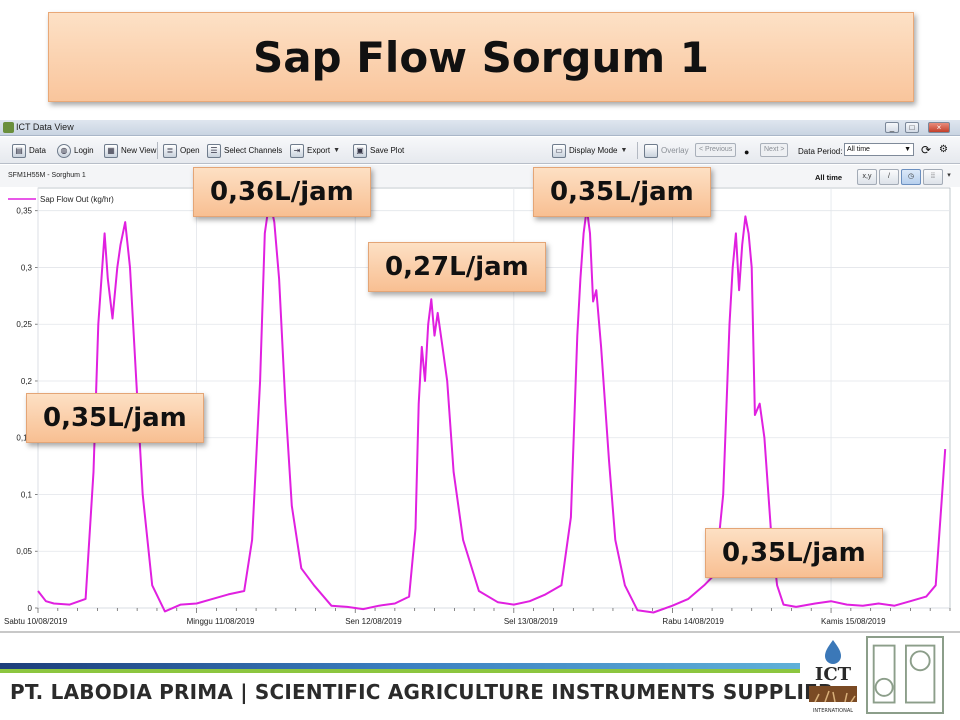 Image resolution: width=960 pixels, height=720 pixels. What do you see at coordinates (833, 674) in the screenshot?
I see `ict-logo-text: ICT` at bounding box center [833, 674].